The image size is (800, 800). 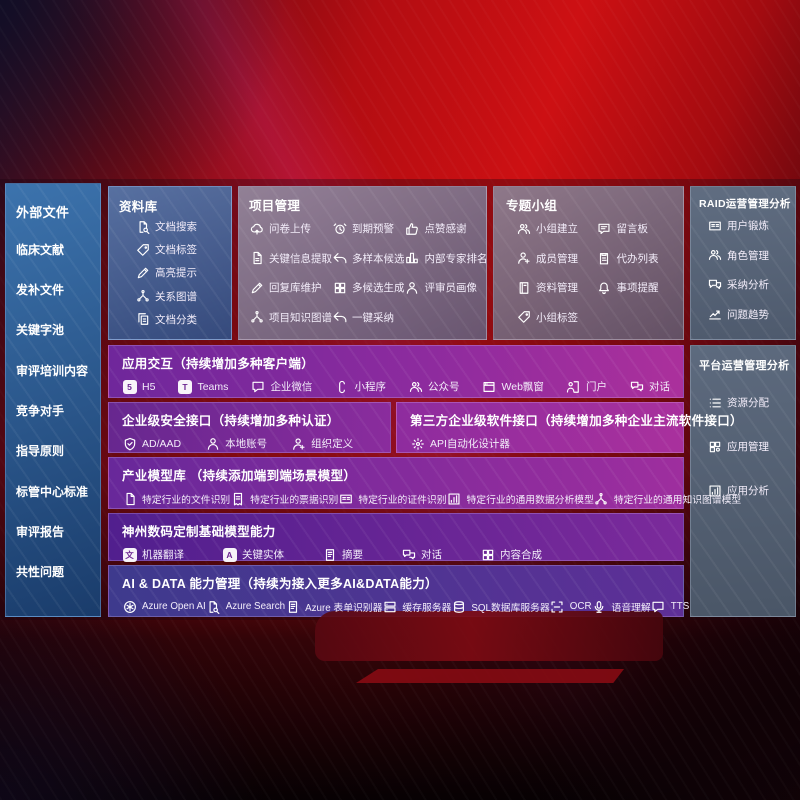 What do you see at coordinates (300, 258) in the screenshot?
I see `feature-label: 关键信息提取` at bounding box center [300, 258].